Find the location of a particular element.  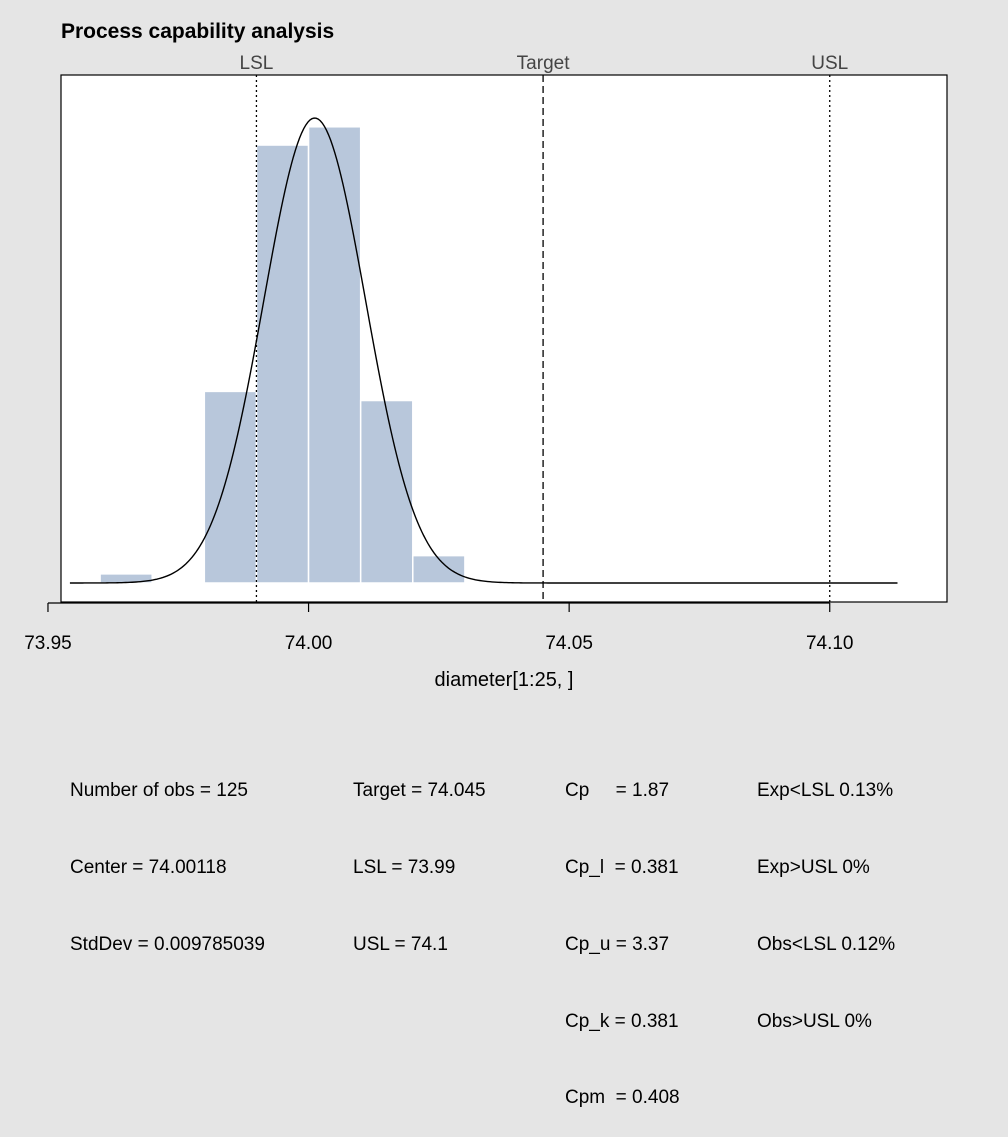

stat-obs-below-lsl: Obs<LSL 0.12% is located at coordinates (826, 944).